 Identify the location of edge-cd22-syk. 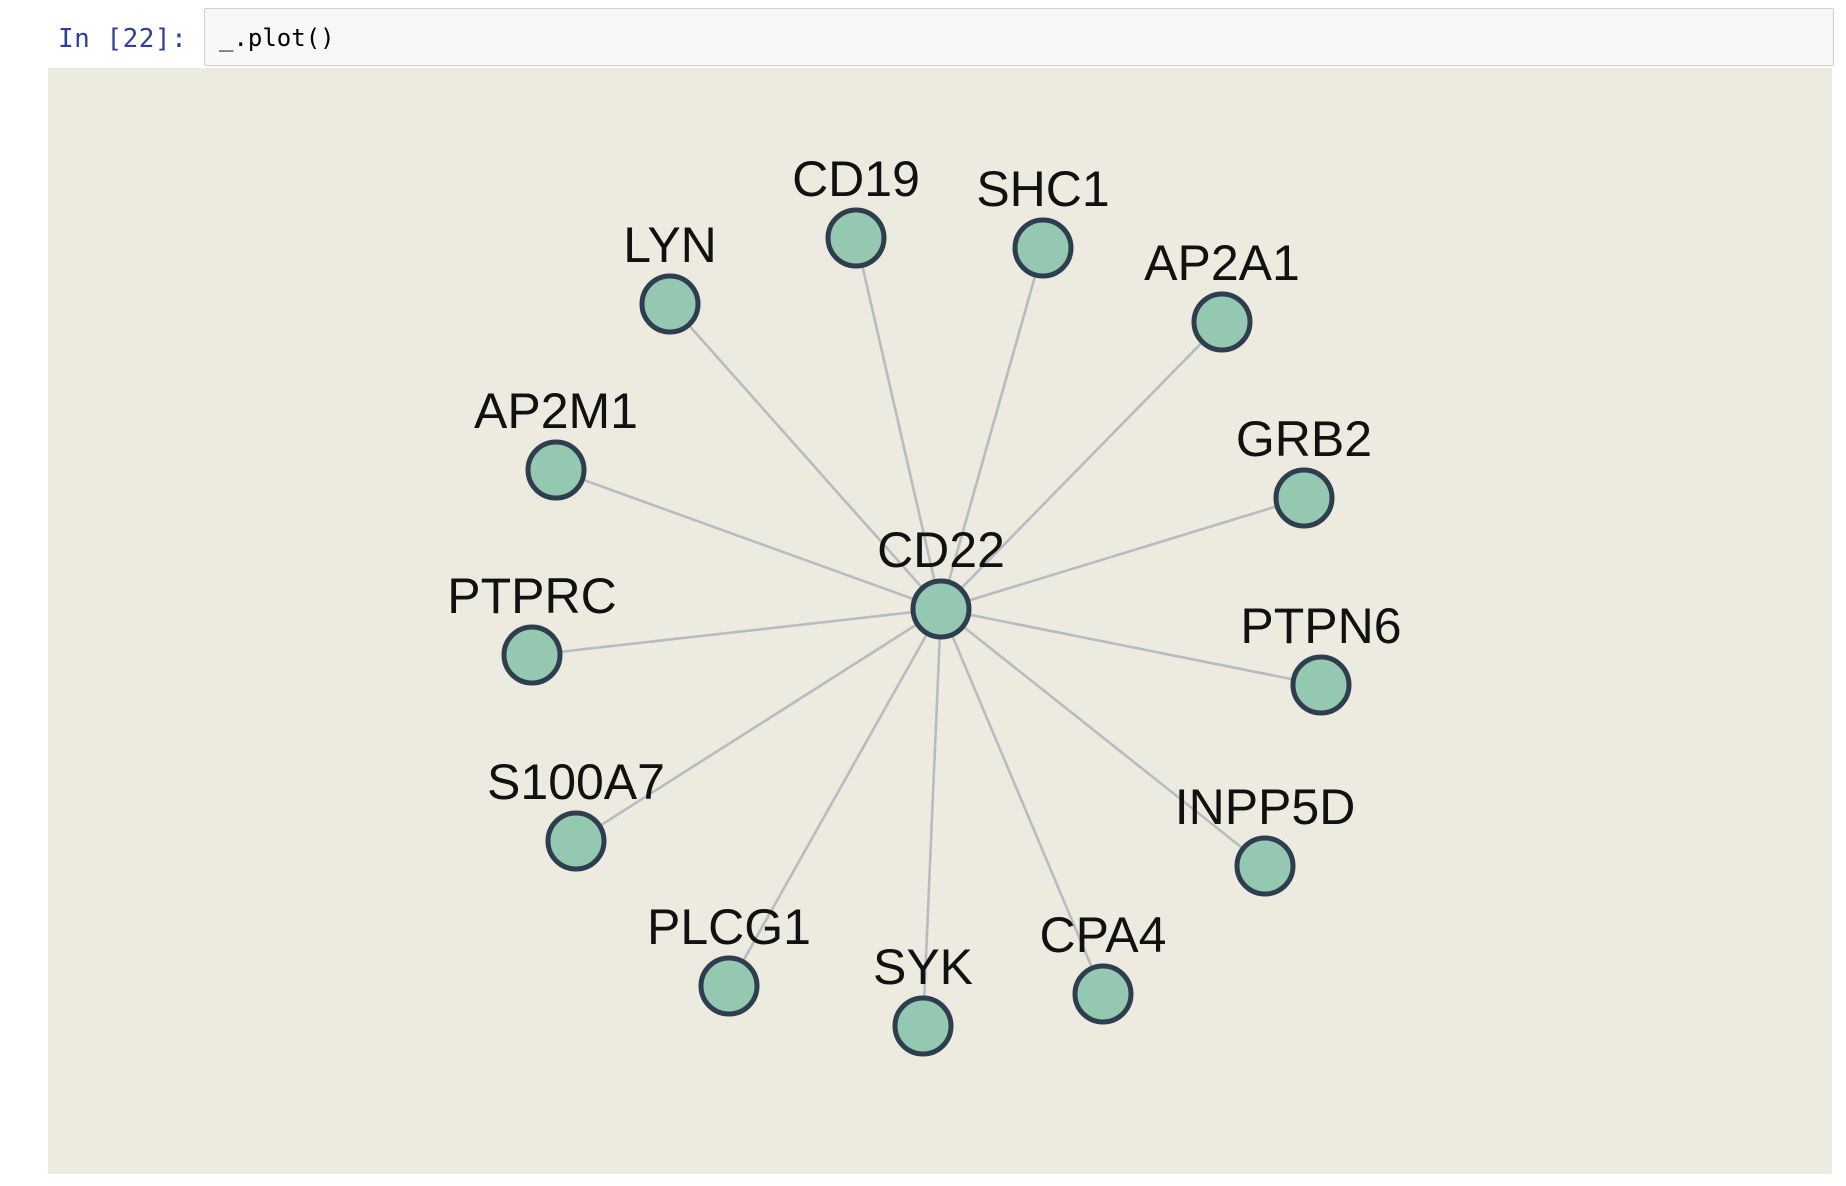
(932, 817).